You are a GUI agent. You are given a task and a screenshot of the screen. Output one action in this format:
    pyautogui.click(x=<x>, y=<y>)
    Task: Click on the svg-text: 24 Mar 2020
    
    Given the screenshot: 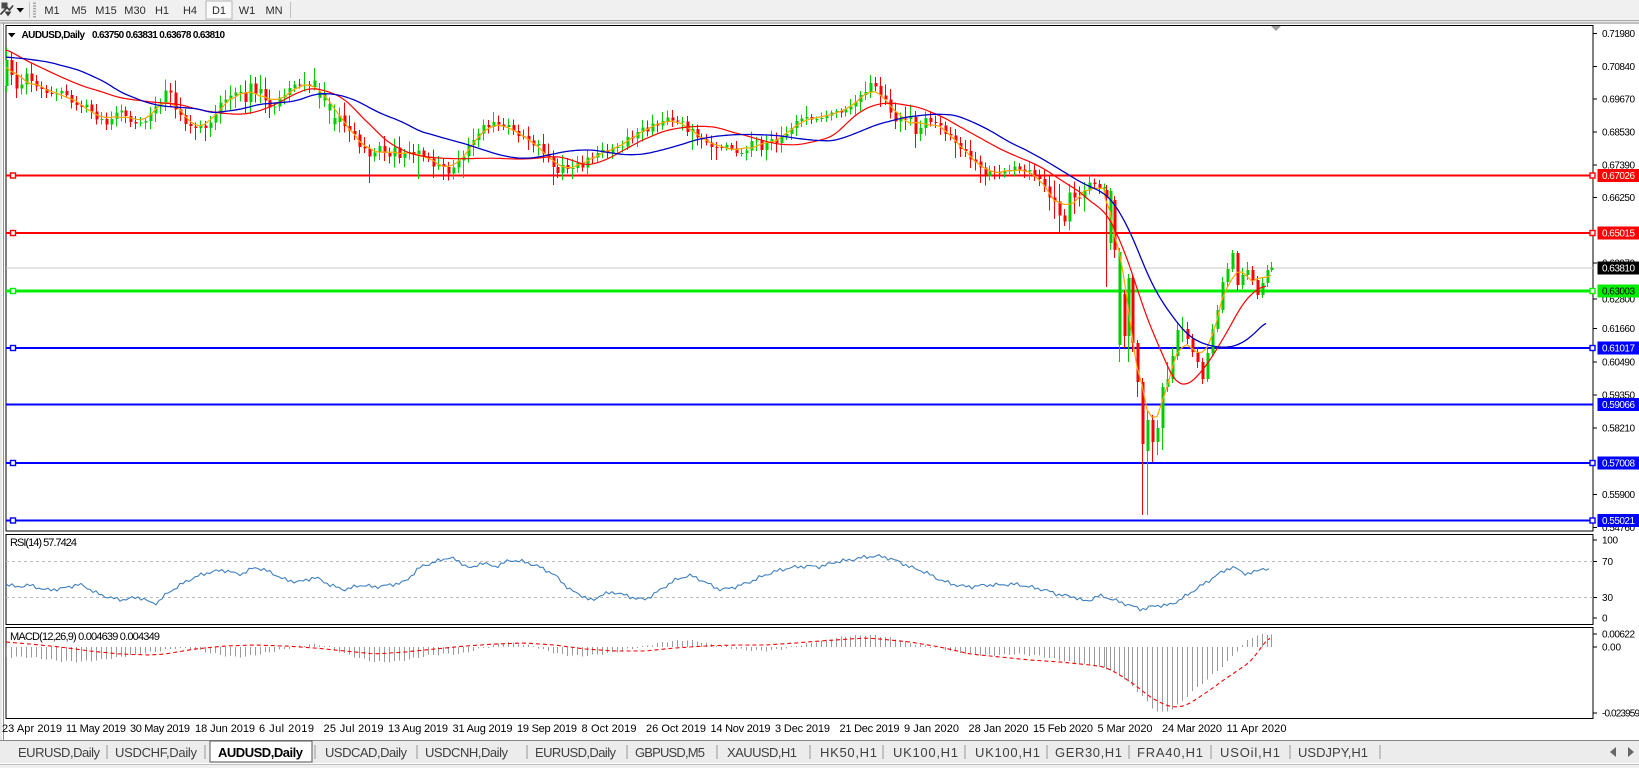 What is the action you would take?
    pyautogui.click(x=1192, y=729)
    